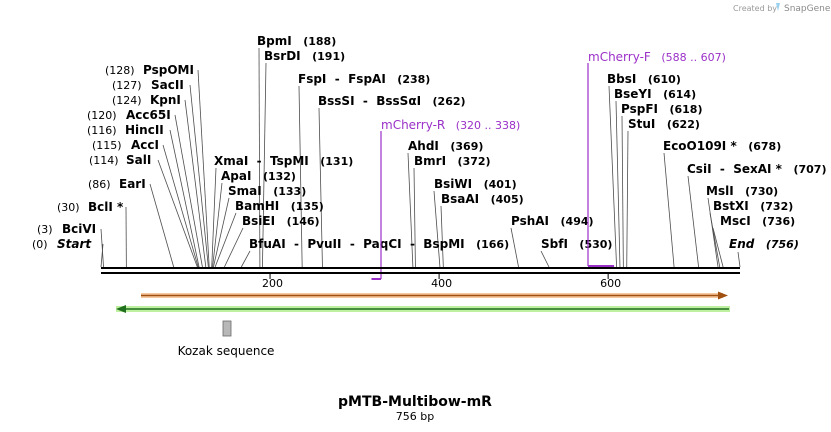 This screenshot has height=432, width=831. I want to click on enzyme-name-part: BfuAI, so click(267, 244).